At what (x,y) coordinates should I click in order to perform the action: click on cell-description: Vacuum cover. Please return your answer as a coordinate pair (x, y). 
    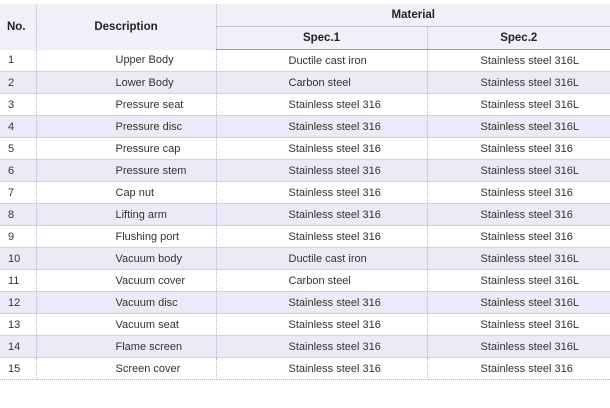
    Looking at the image, I should click on (126, 280).